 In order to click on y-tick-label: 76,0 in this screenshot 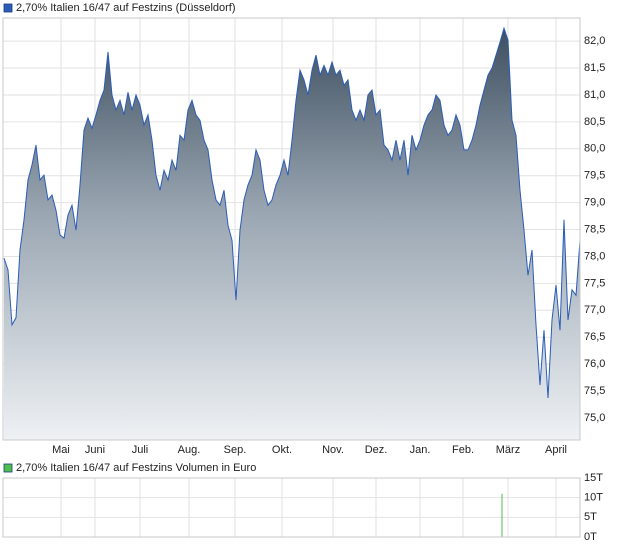, I will do `click(594, 364)`.